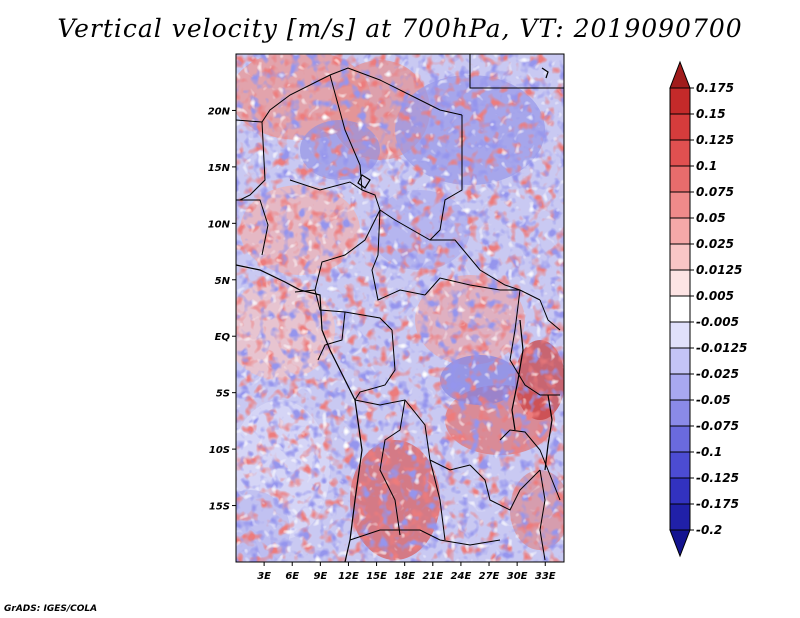 This screenshot has width=800, height=618. What do you see at coordinates (51, 609) in the screenshot?
I see `grads-credit: GrADS: IGES/COLA` at bounding box center [51, 609].